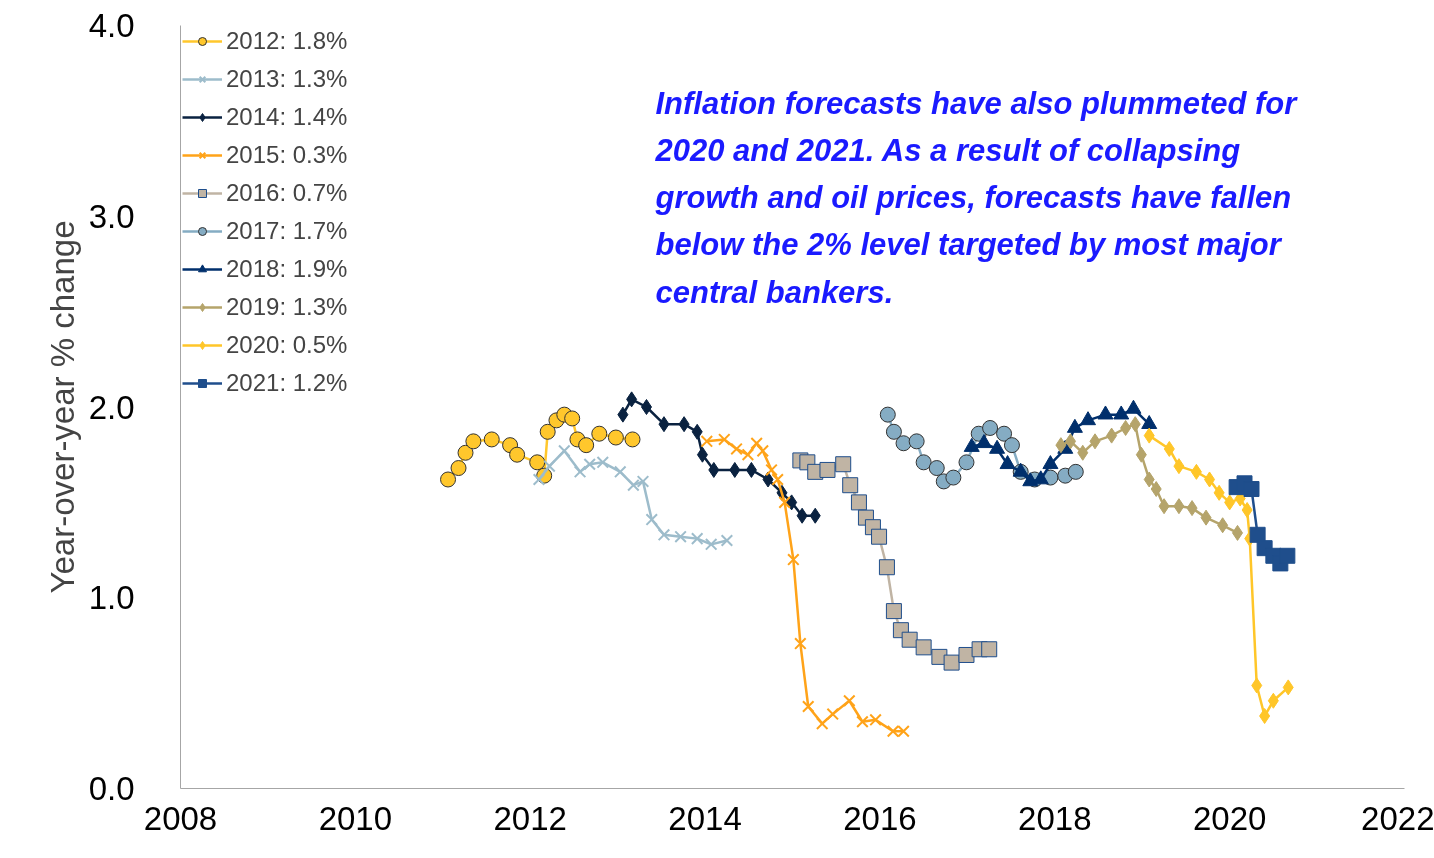  Describe the element at coordinates (976, 197) in the screenshot. I see `annotation: Inflation forecasts have also plummeted for 2020 and 2021. As a result of collapsing growth and oil prices, forecasts have fallen below the 2% level targeted by most major central bankers.` at that location.